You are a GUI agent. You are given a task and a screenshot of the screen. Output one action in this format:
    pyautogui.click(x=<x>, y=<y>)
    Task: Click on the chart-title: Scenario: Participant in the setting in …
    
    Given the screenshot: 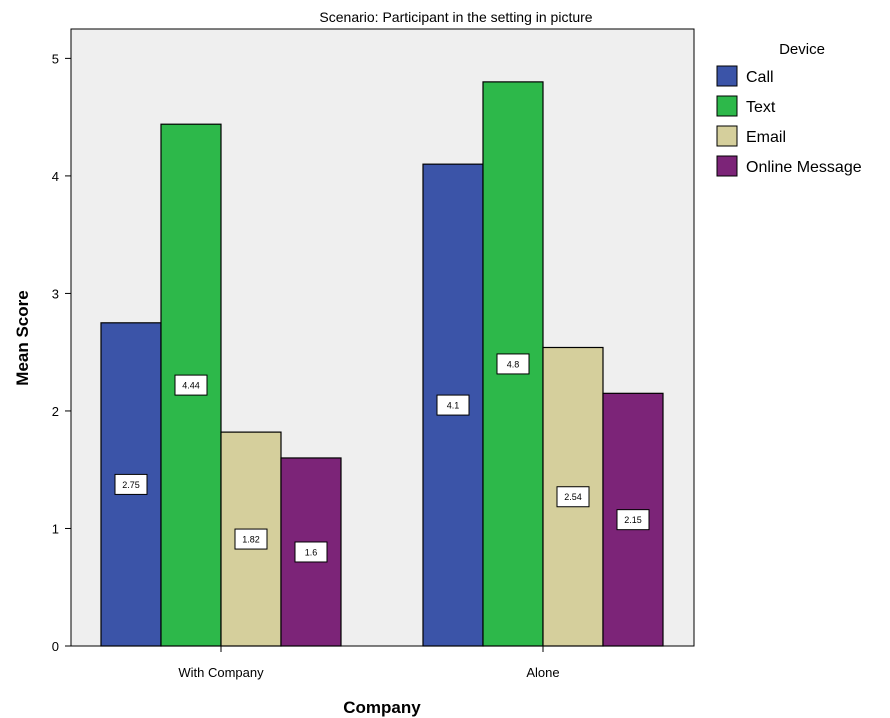 What is the action you would take?
    pyautogui.click(x=455, y=17)
    